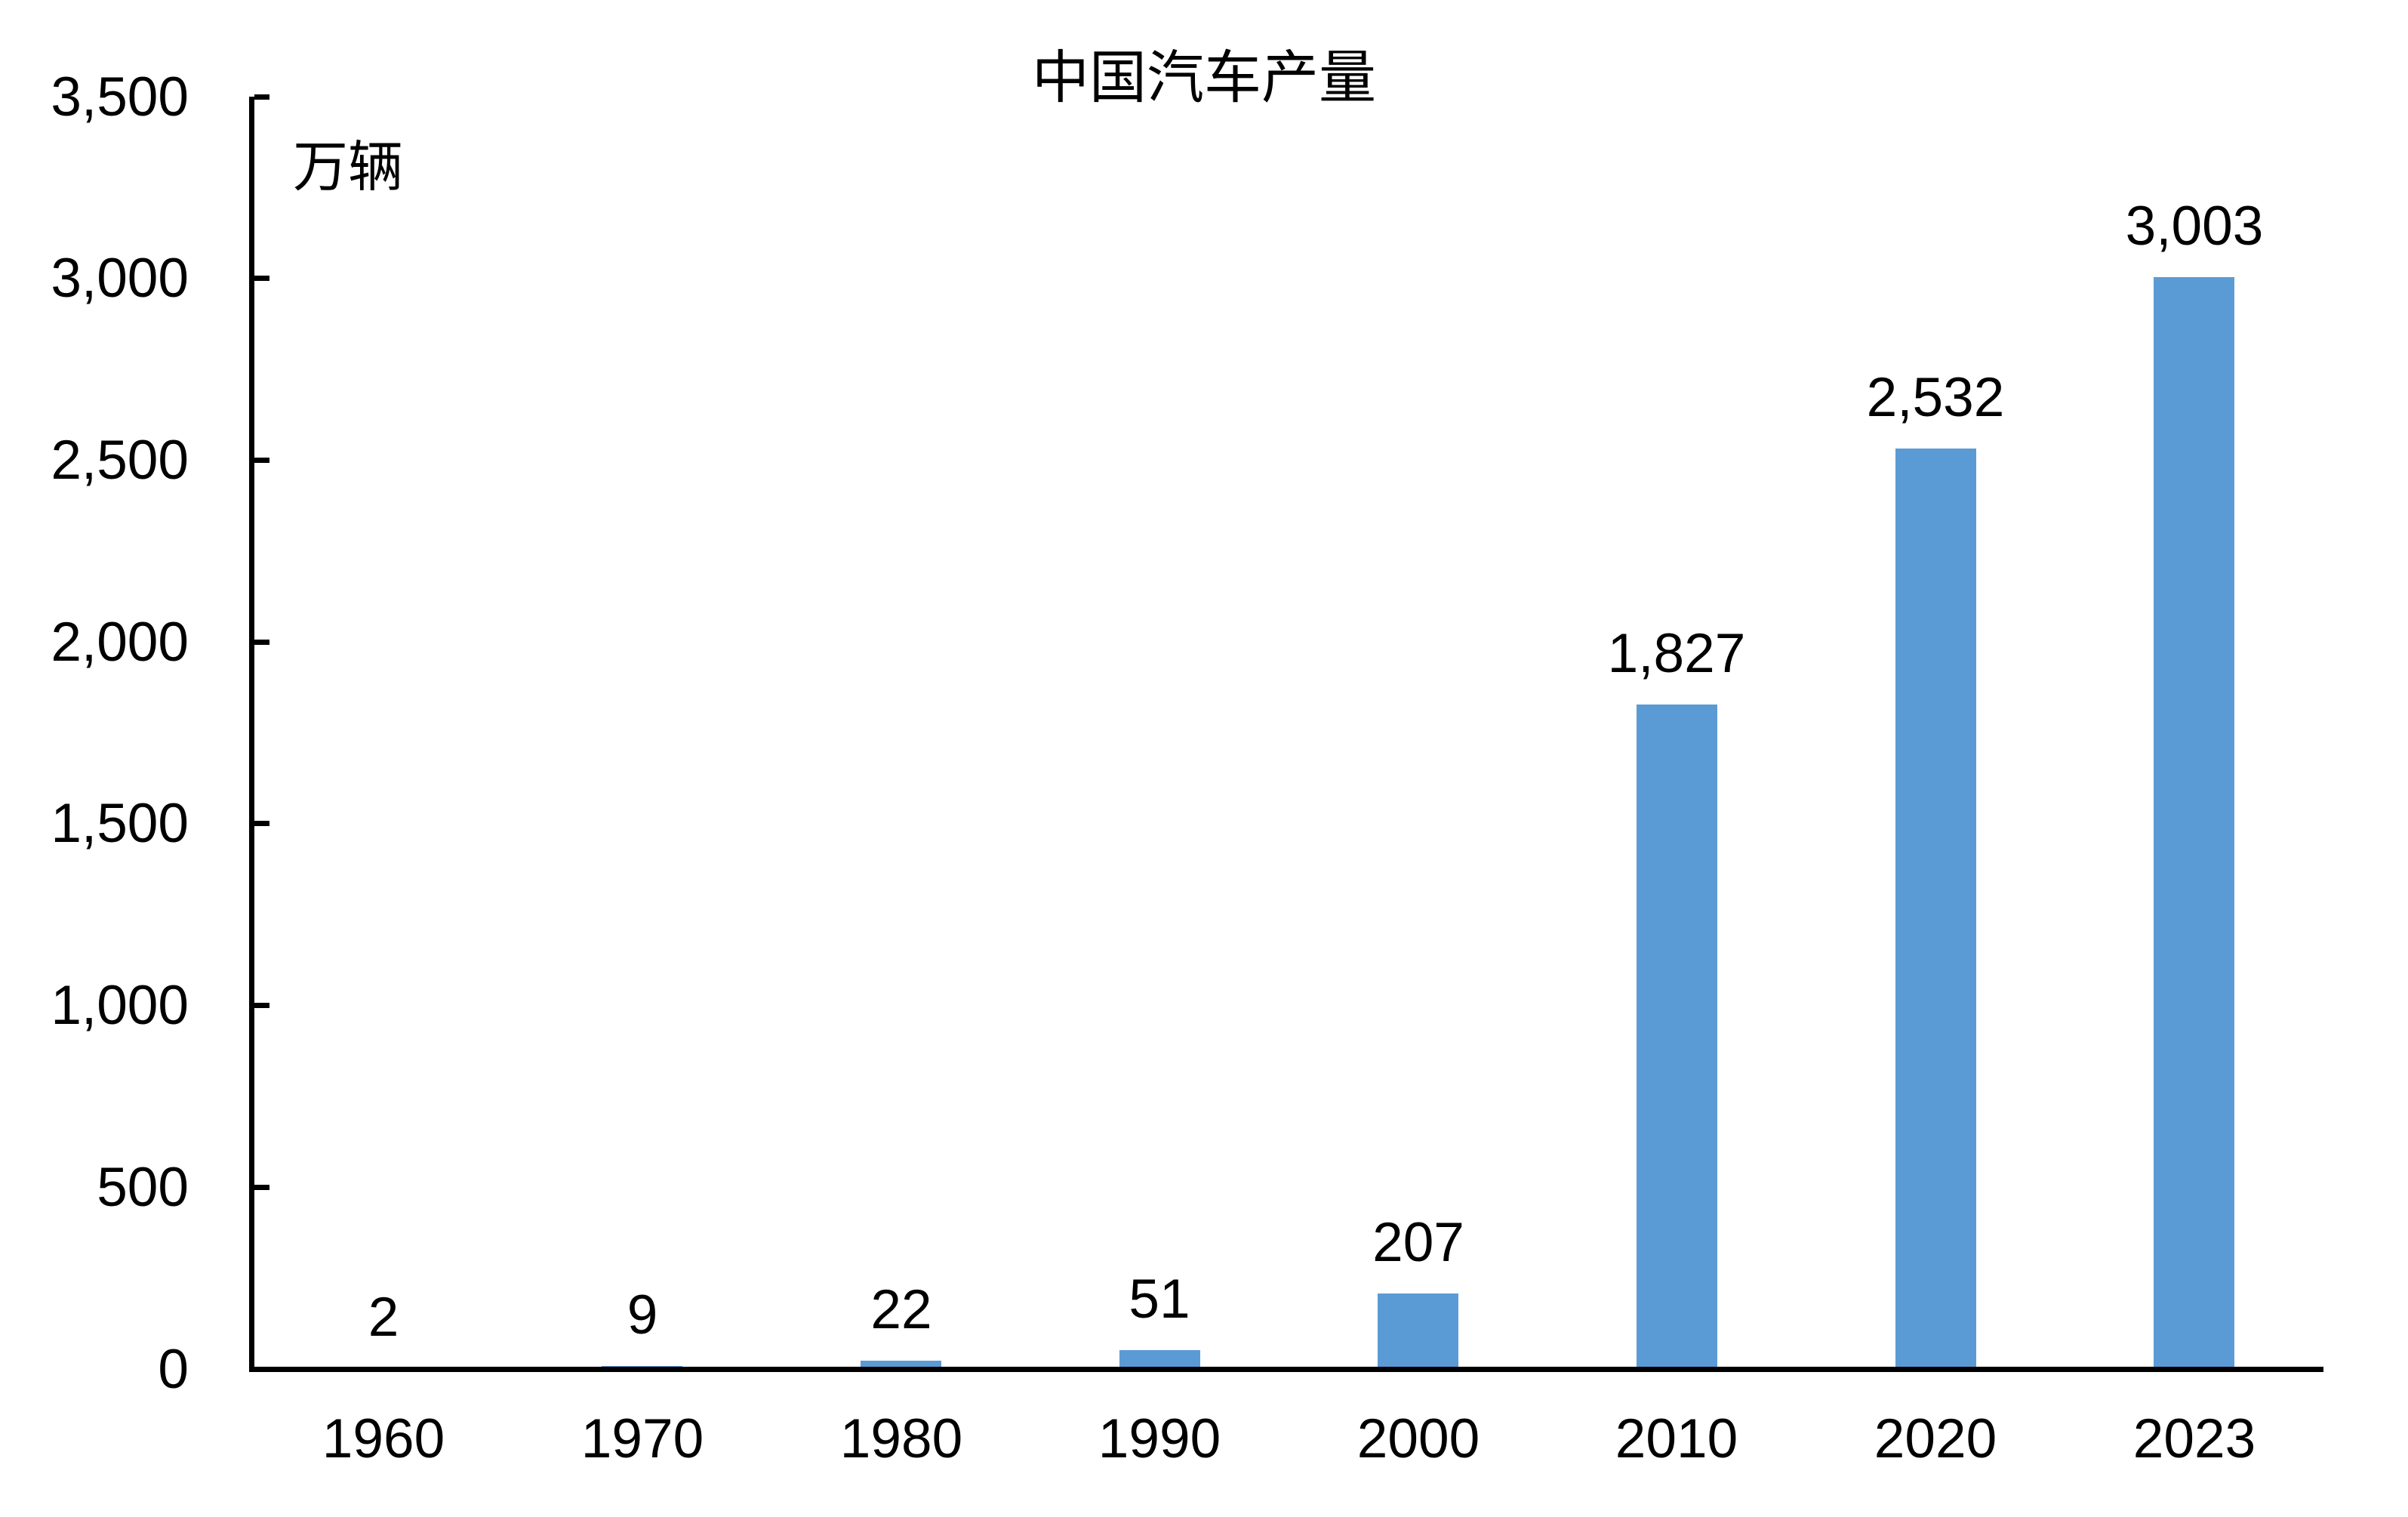 Image resolution: width=2408 pixels, height=1517 pixels. Describe the element at coordinates (901, 1365) in the screenshot. I see `bar-1980` at that location.